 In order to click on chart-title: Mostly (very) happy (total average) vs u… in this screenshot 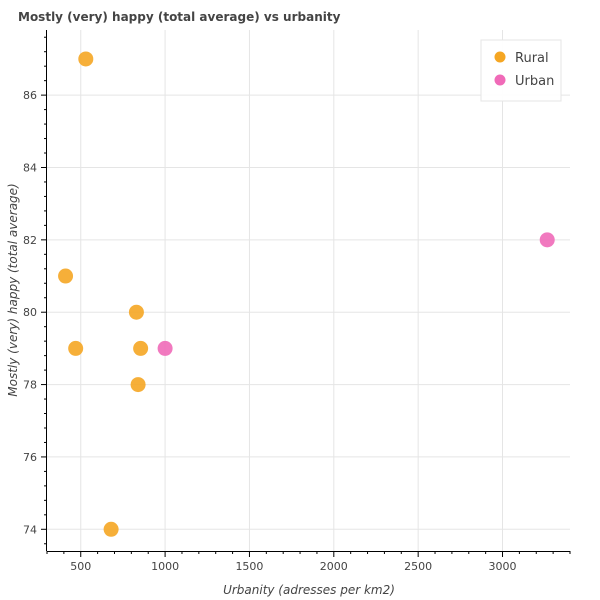, I will do `click(179, 17)`.